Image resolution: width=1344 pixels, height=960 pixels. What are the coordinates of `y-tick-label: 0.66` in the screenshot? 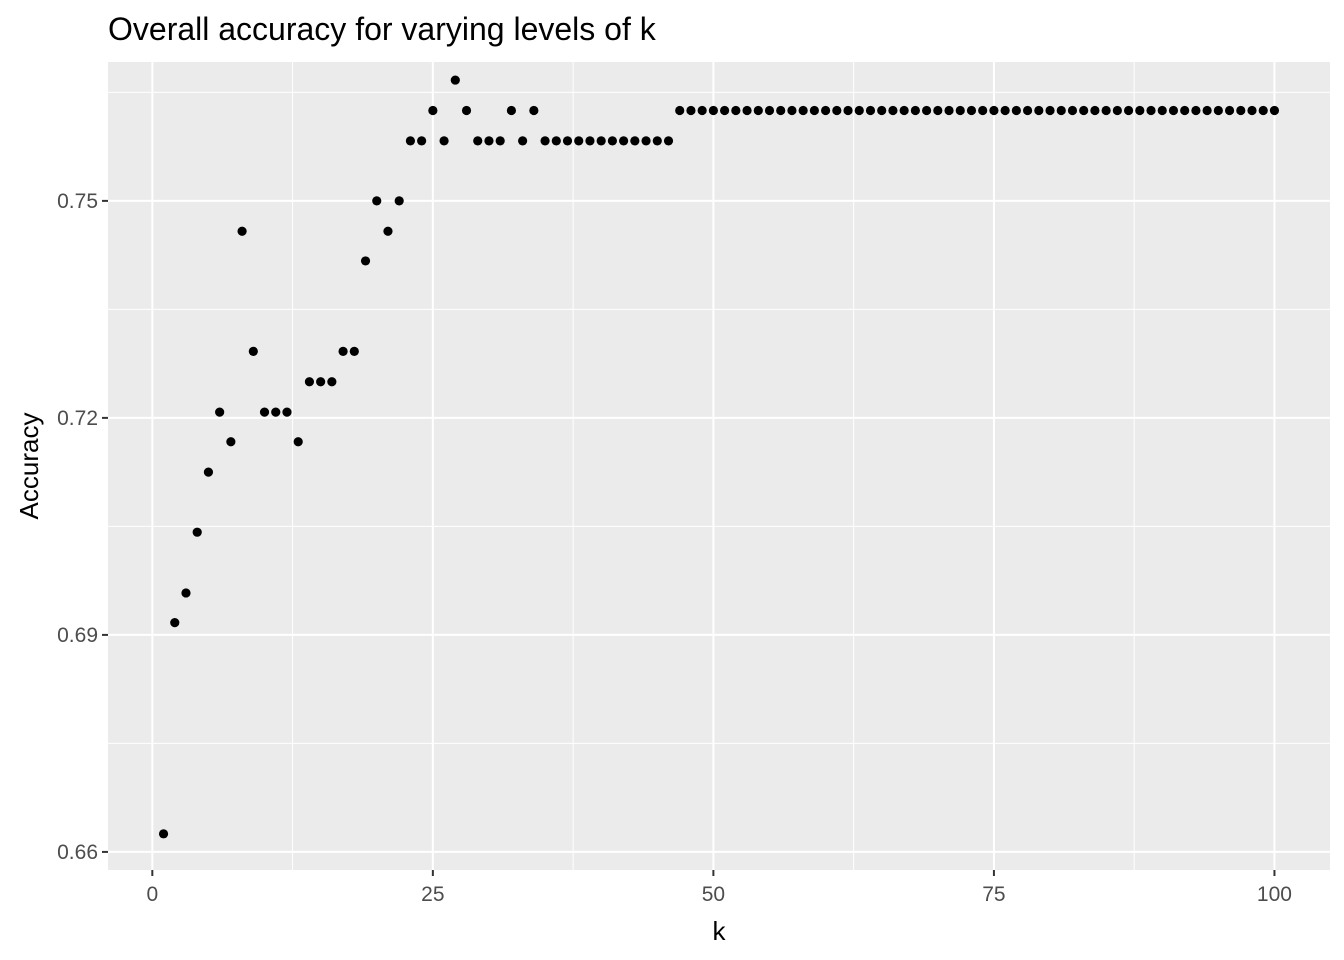 It's located at (77, 852).